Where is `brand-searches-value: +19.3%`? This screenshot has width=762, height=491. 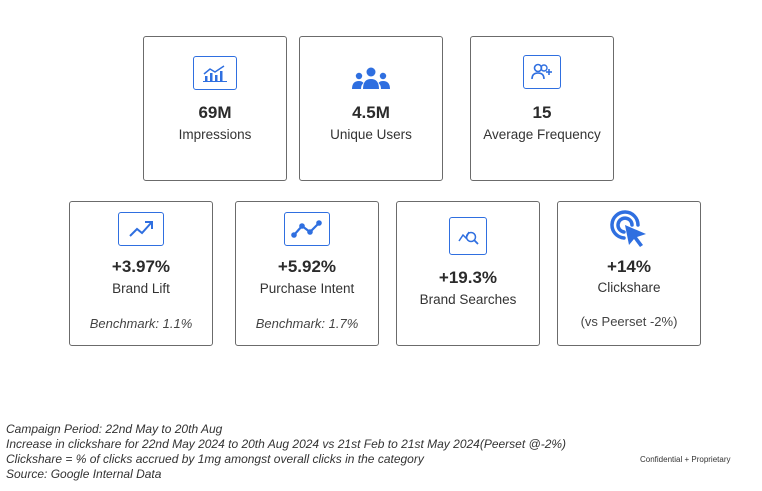
brand-searches-value: +19.3% is located at coordinates (468, 277).